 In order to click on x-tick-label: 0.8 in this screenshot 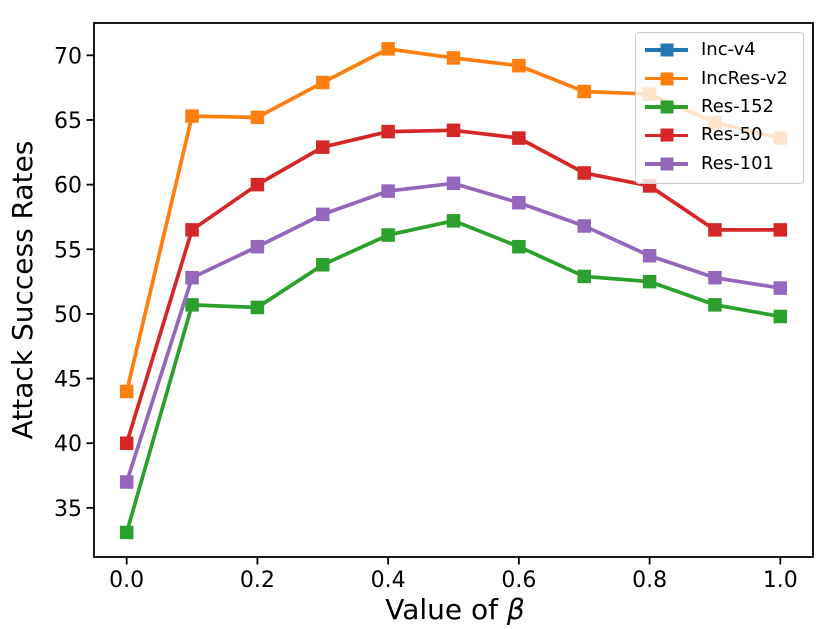, I will do `click(649, 580)`.